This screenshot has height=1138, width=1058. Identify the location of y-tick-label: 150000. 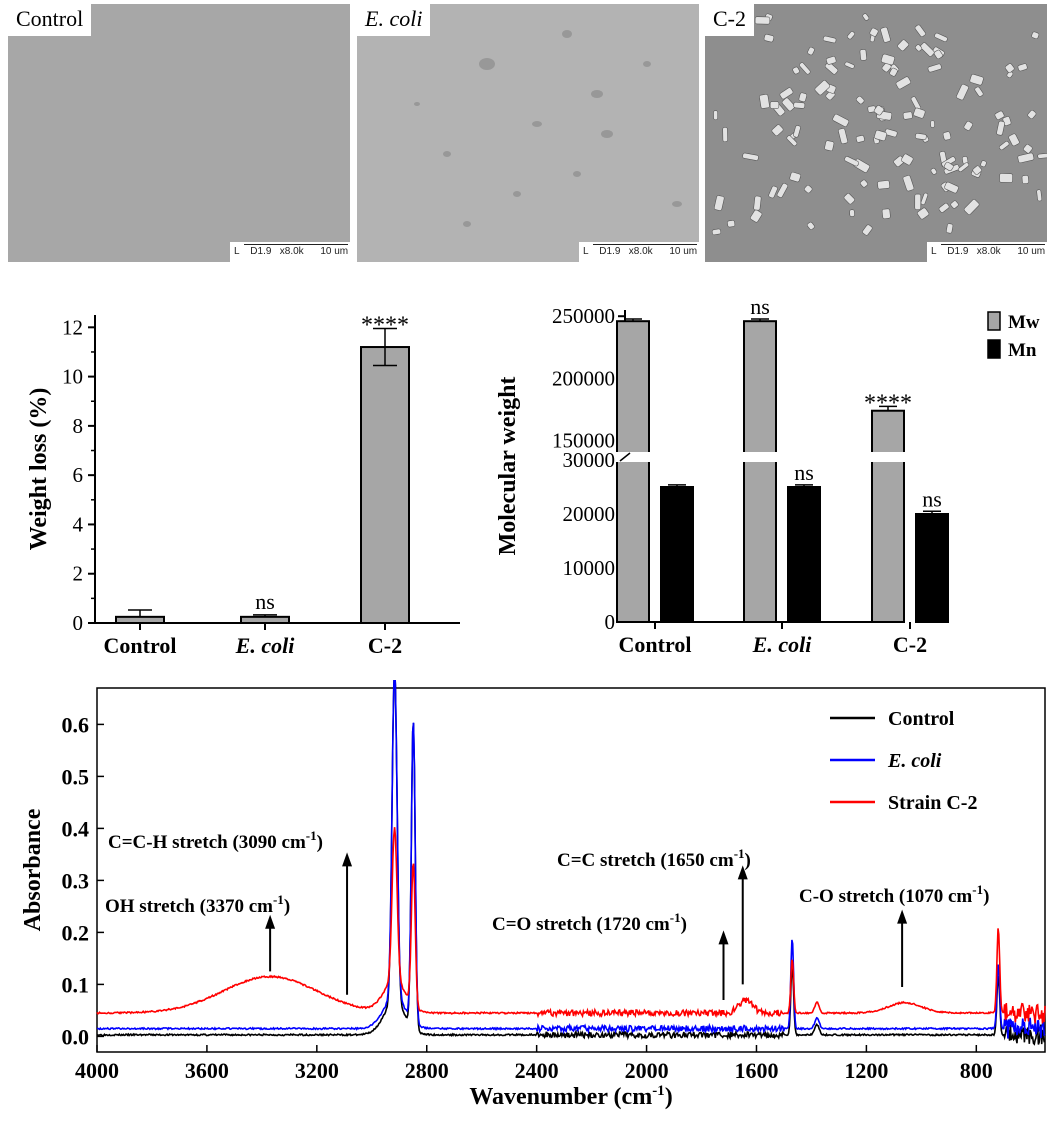
(583, 441).